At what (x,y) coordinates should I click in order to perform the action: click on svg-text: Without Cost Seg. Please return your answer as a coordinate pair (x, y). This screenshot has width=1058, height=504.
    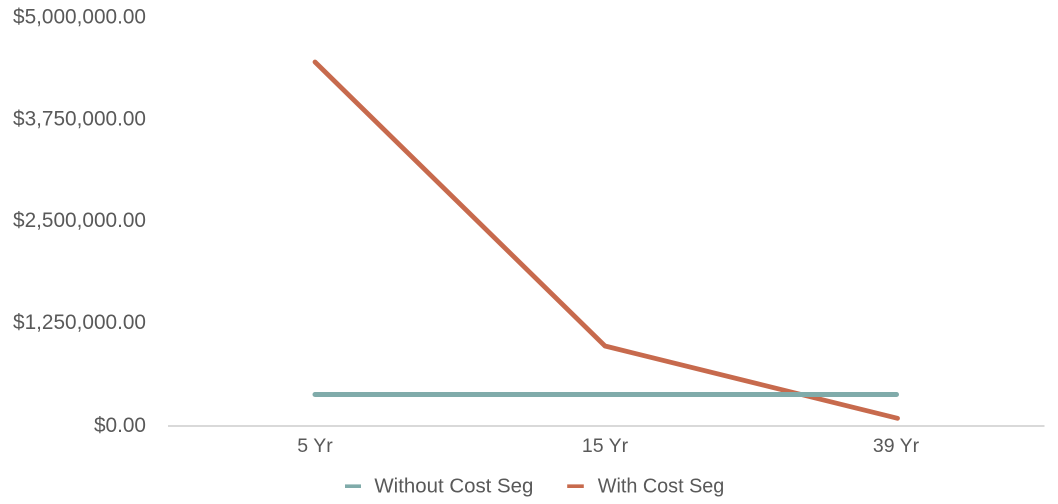
    Looking at the image, I should click on (453, 486).